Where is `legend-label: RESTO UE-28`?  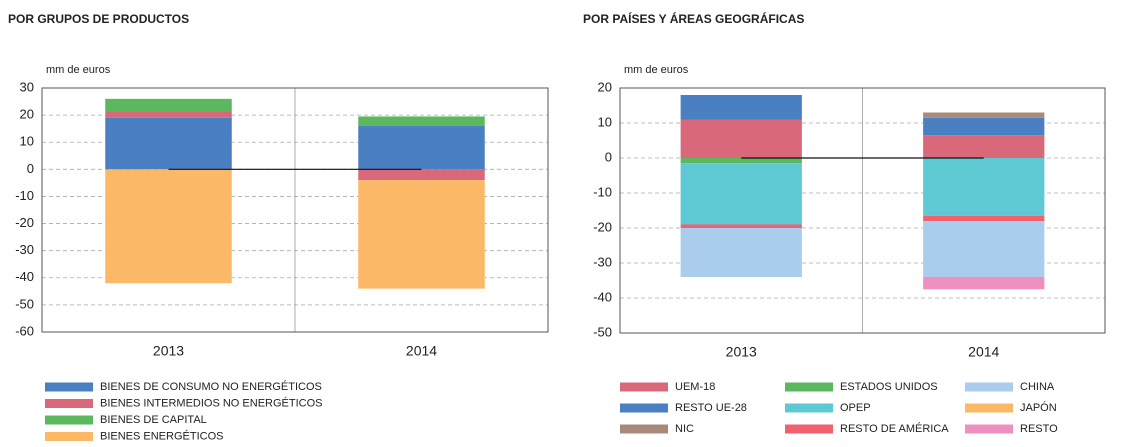 legend-label: RESTO UE-28 is located at coordinates (711, 408).